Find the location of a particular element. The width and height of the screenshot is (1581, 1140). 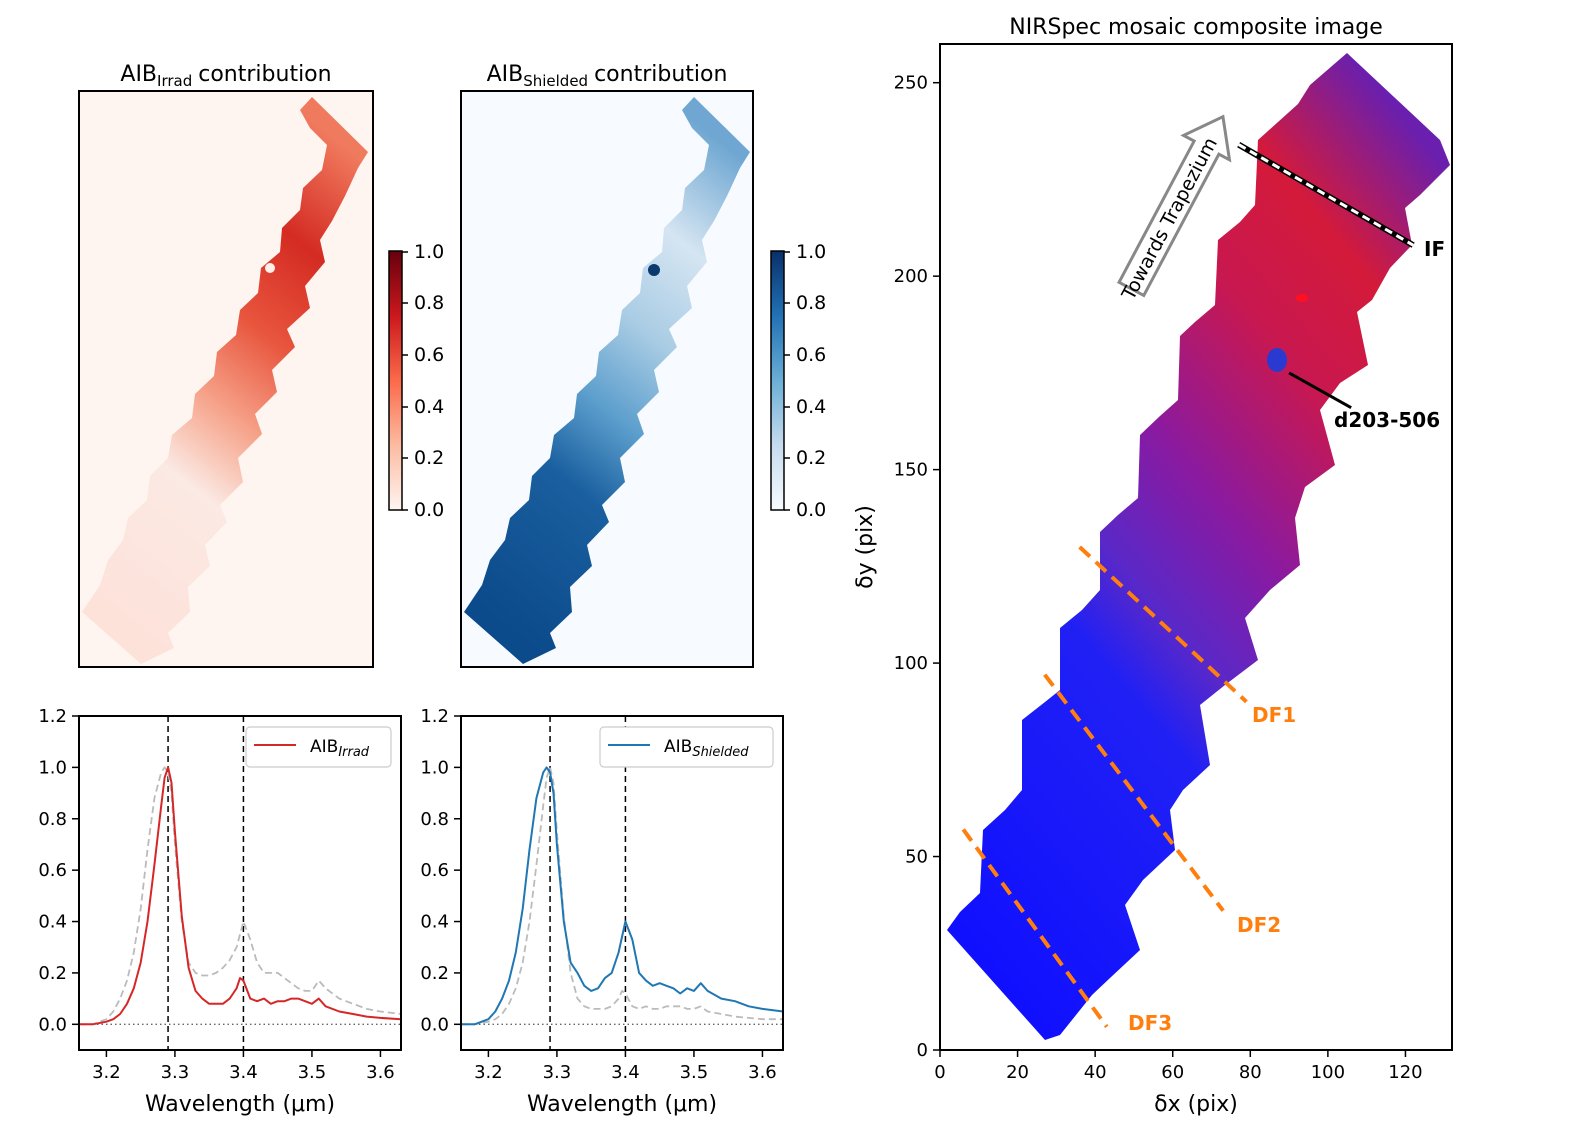

shielded-colorbar-ticks: 0.0 0.2 0.4 0.6 0.8 1.0 is located at coordinates (805, 381).